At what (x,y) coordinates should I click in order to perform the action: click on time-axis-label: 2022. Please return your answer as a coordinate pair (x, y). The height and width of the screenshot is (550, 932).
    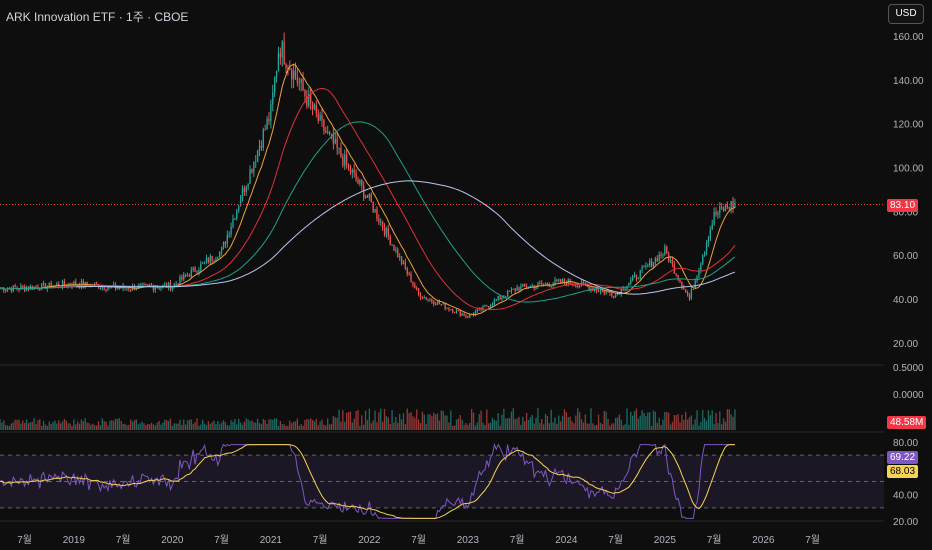
    Looking at the image, I should click on (369, 540).